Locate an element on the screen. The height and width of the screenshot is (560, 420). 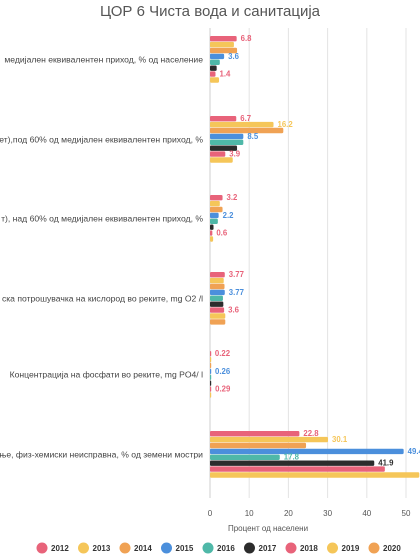
x-tick-label: 20 is located at coordinates (288, 513).